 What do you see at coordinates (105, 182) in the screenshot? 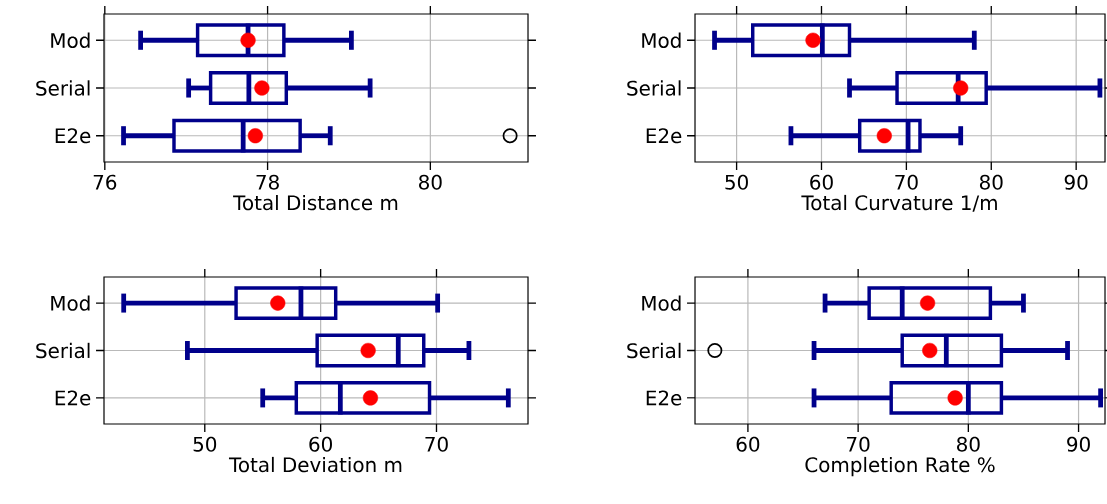
I see `x-tick-label: 76` at bounding box center [105, 182].